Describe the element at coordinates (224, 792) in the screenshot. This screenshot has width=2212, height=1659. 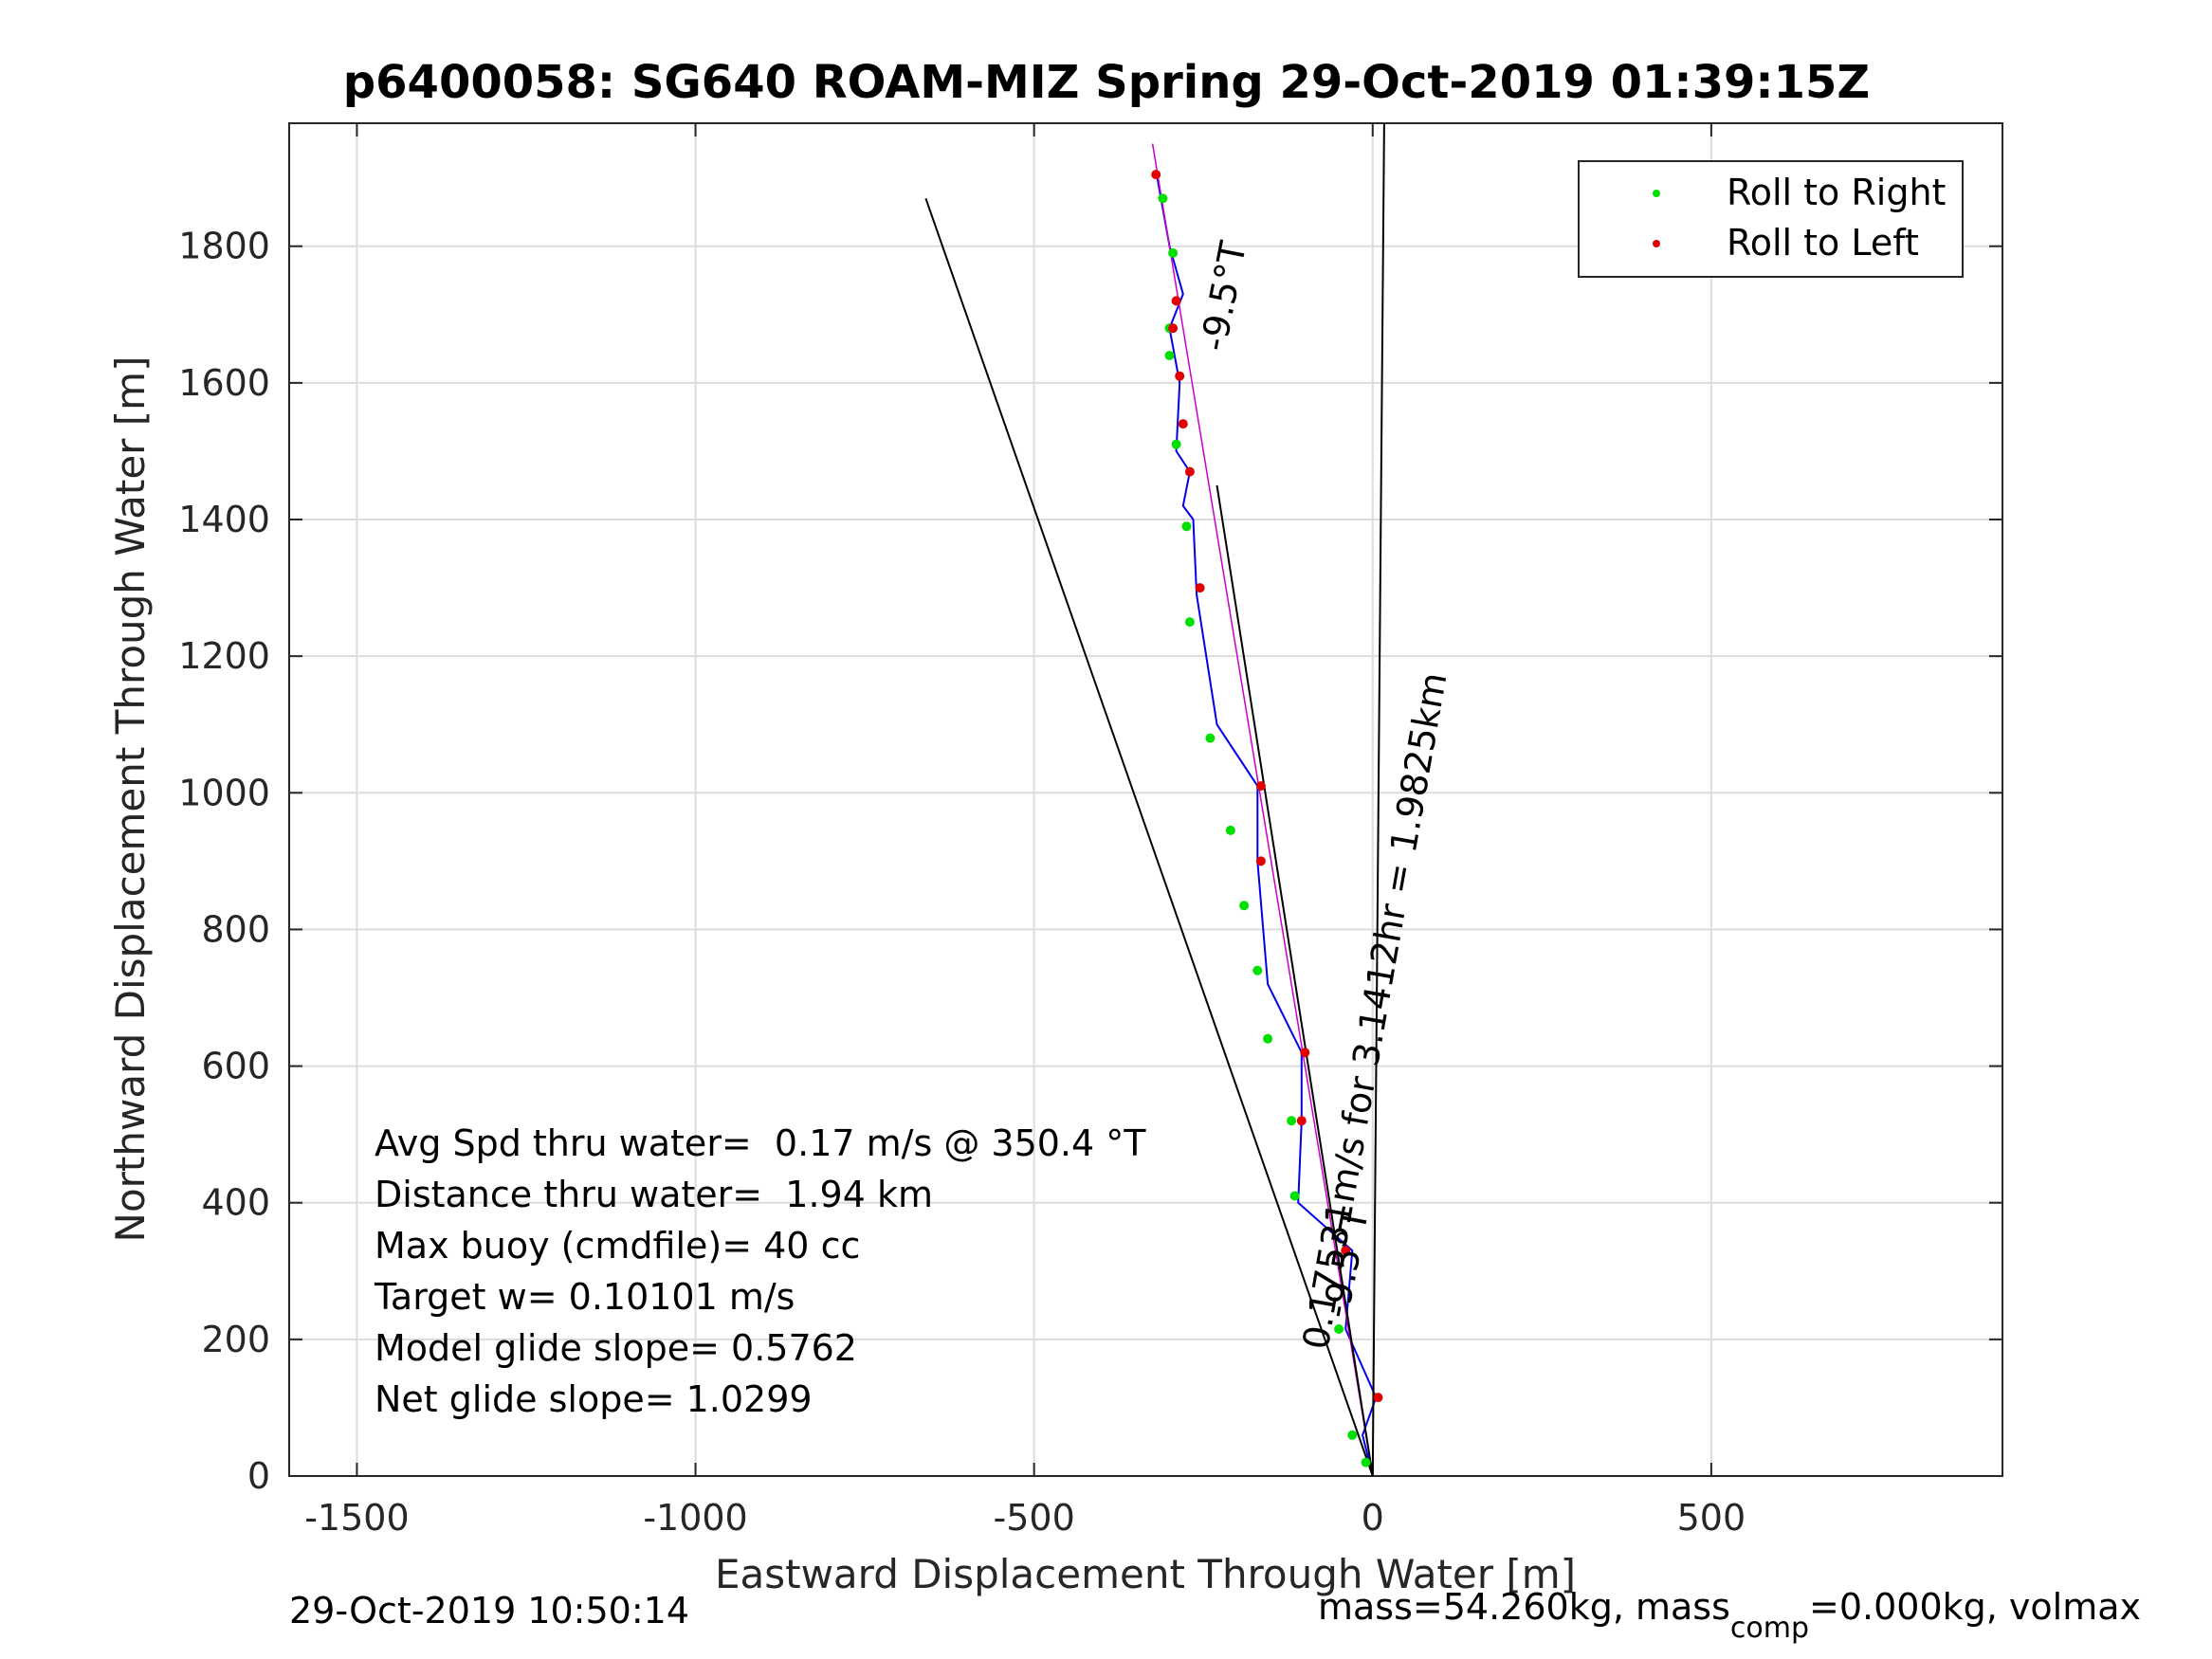
I see `y-tick-label: 1000` at that location.